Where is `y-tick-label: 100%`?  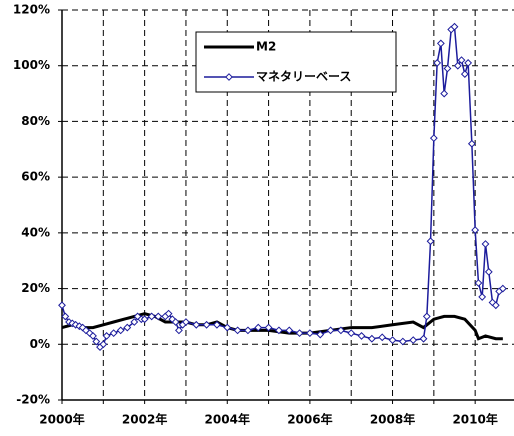 y-tick-label: 100% is located at coordinates (31, 65).